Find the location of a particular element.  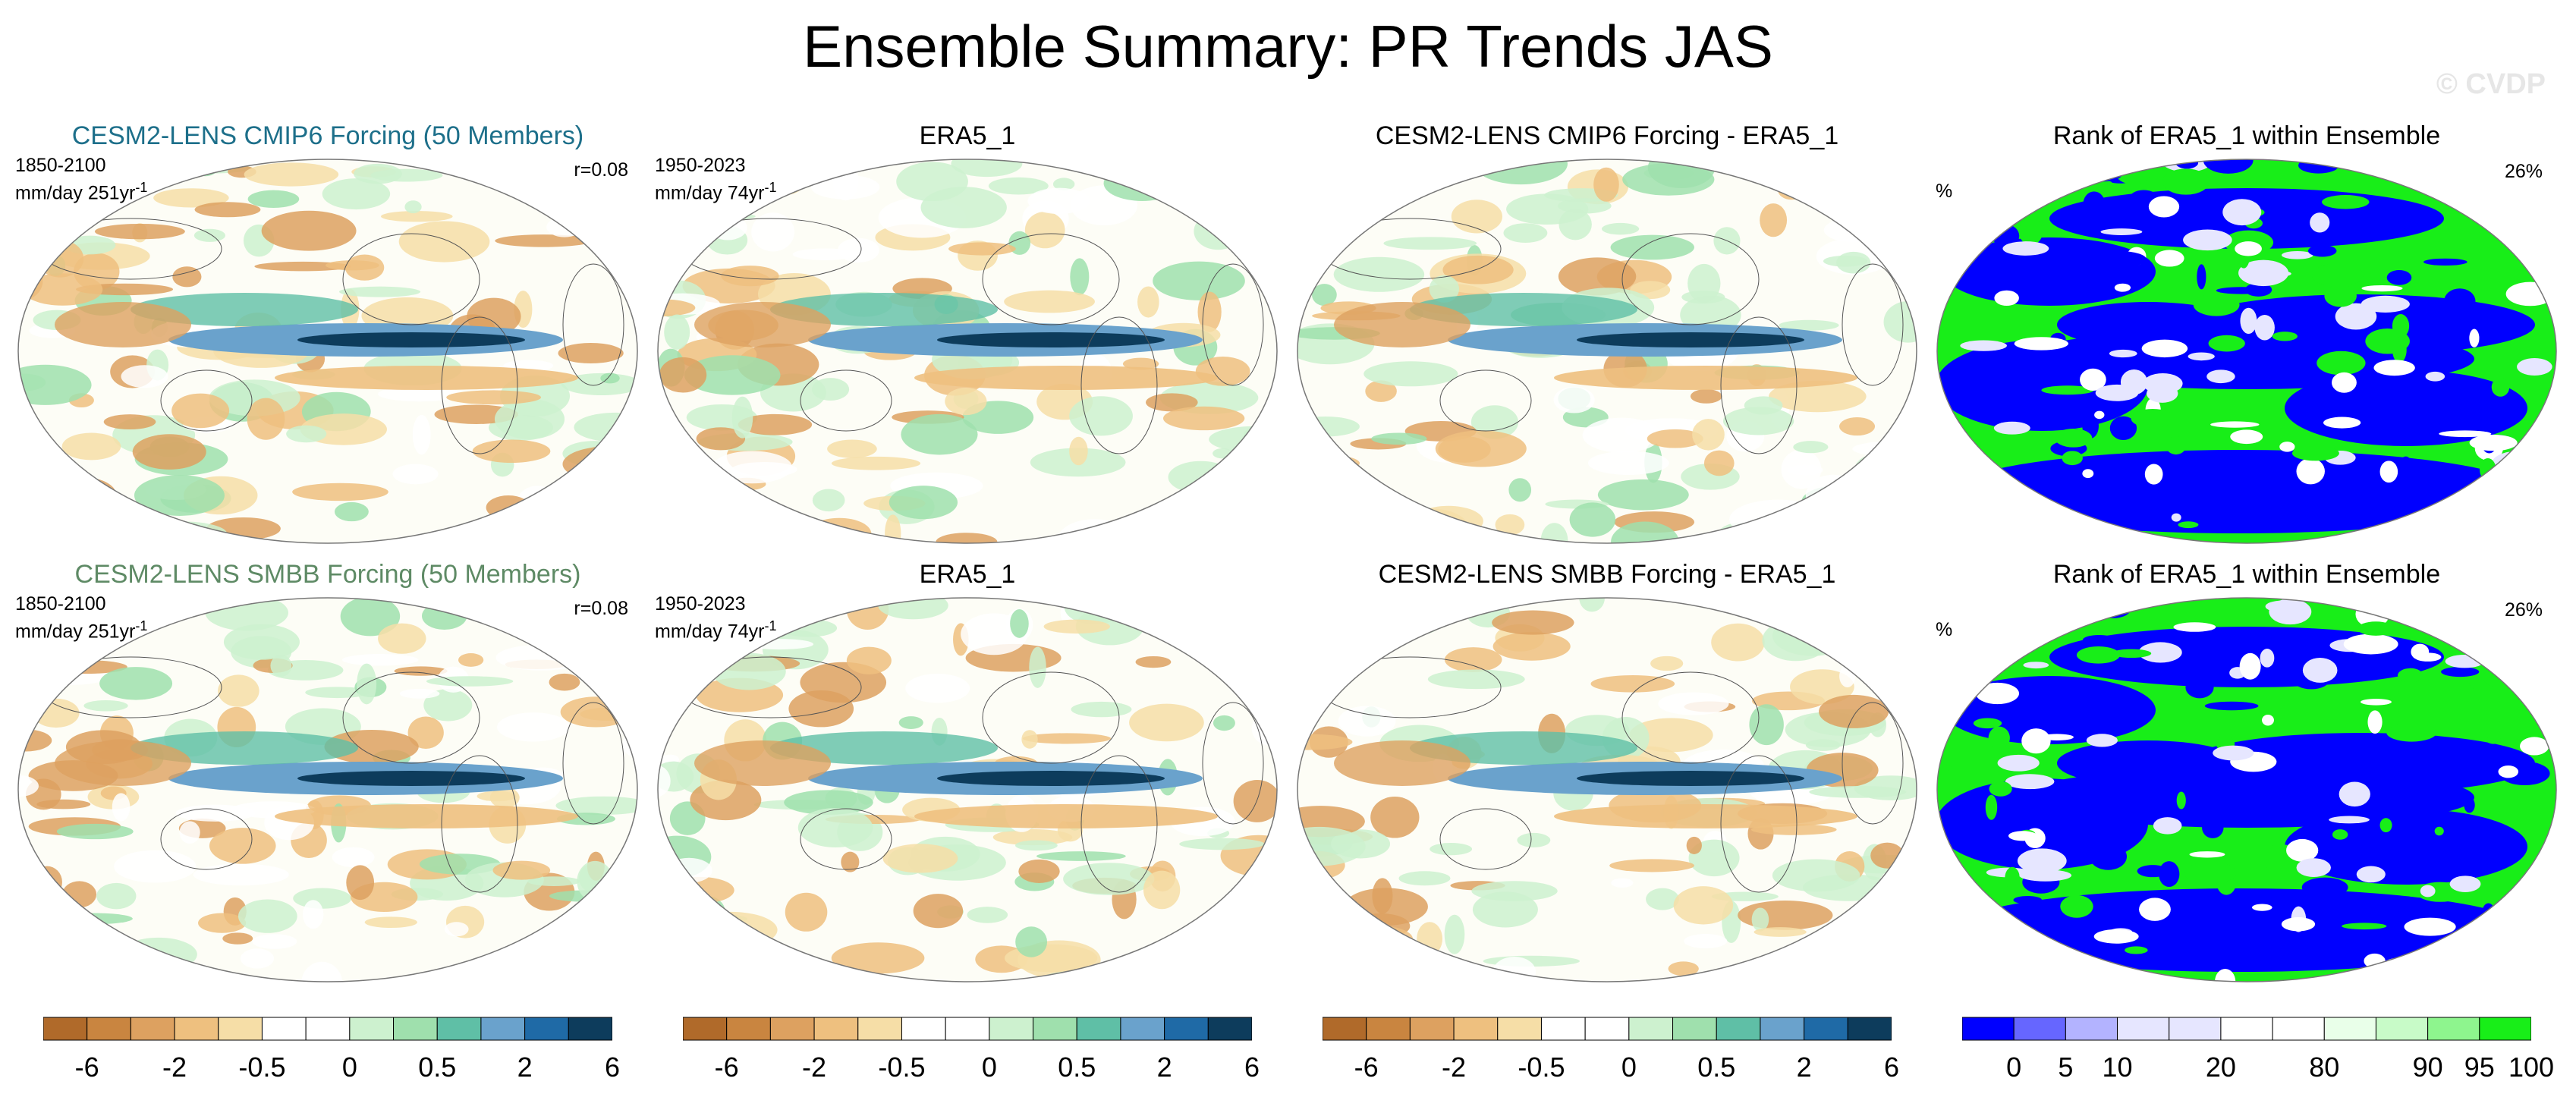

colorbar-label: 20 is located at coordinates (2220, 1067).